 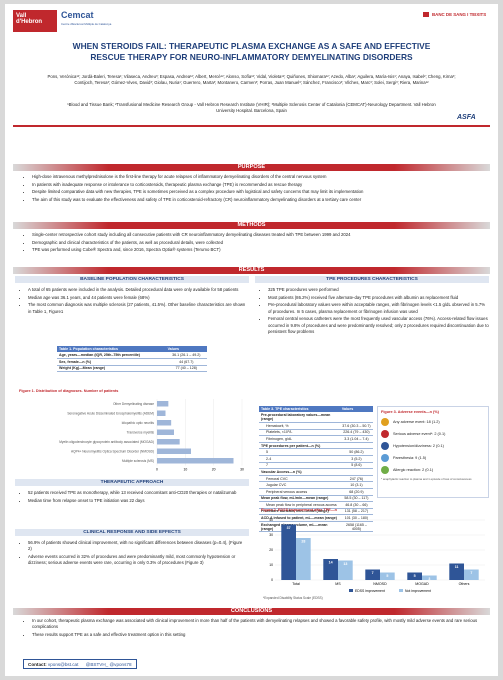 What do you see at coordinates (419, 434) in the screenshot?
I see `adverse-event-text: Serious adverse event*: 2 (0.1)` at bounding box center [419, 434].